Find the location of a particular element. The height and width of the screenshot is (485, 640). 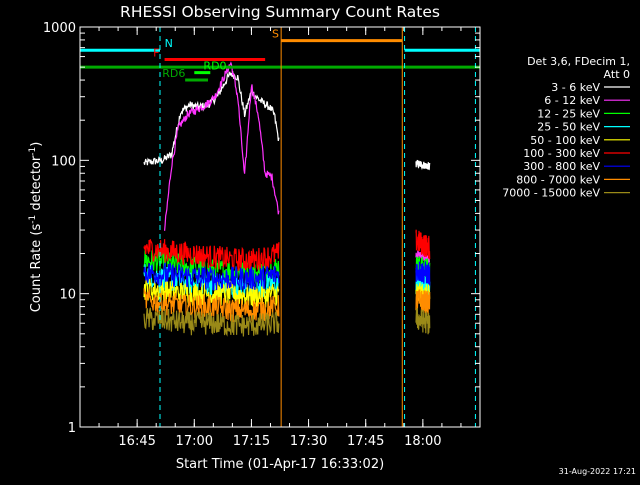

y-tick-label: 1000 is located at coordinates (59, 28).